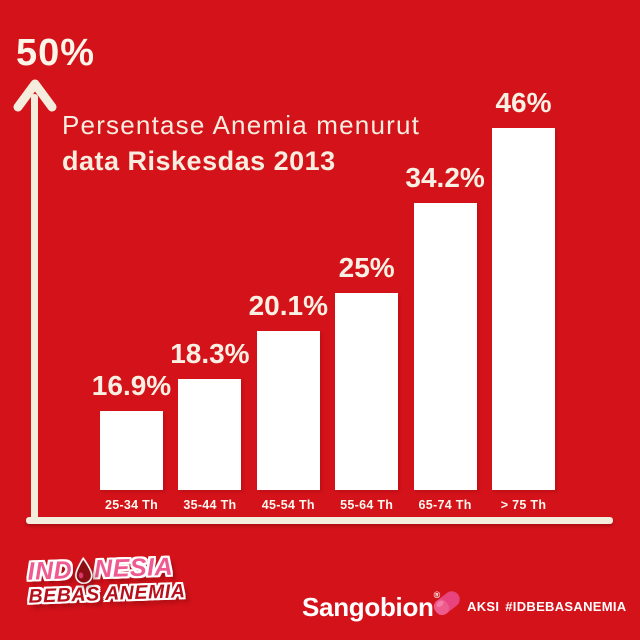 This screenshot has width=640, height=640. I want to click on bar-category-label: 55-64 Th, so click(367, 505).